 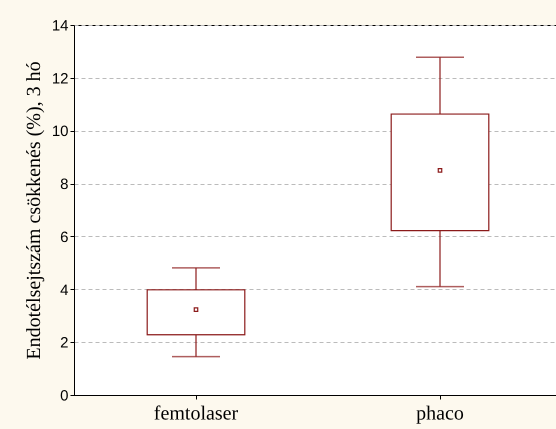 What do you see at coordinates (64, 343) in the screenshot?
I see `y-tick-label: 2` at bounding box center [64, 343].